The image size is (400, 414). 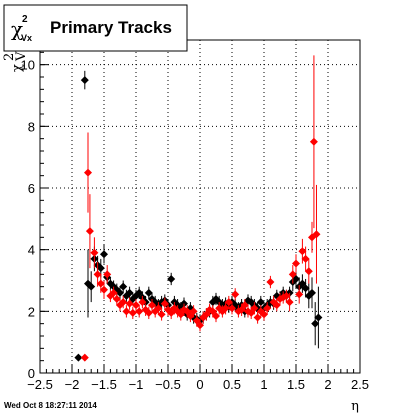 What do you see at coordinates (31, 188) in the screenshot?
I see `y-tick-label: 6` at bounding box center [31, 188].